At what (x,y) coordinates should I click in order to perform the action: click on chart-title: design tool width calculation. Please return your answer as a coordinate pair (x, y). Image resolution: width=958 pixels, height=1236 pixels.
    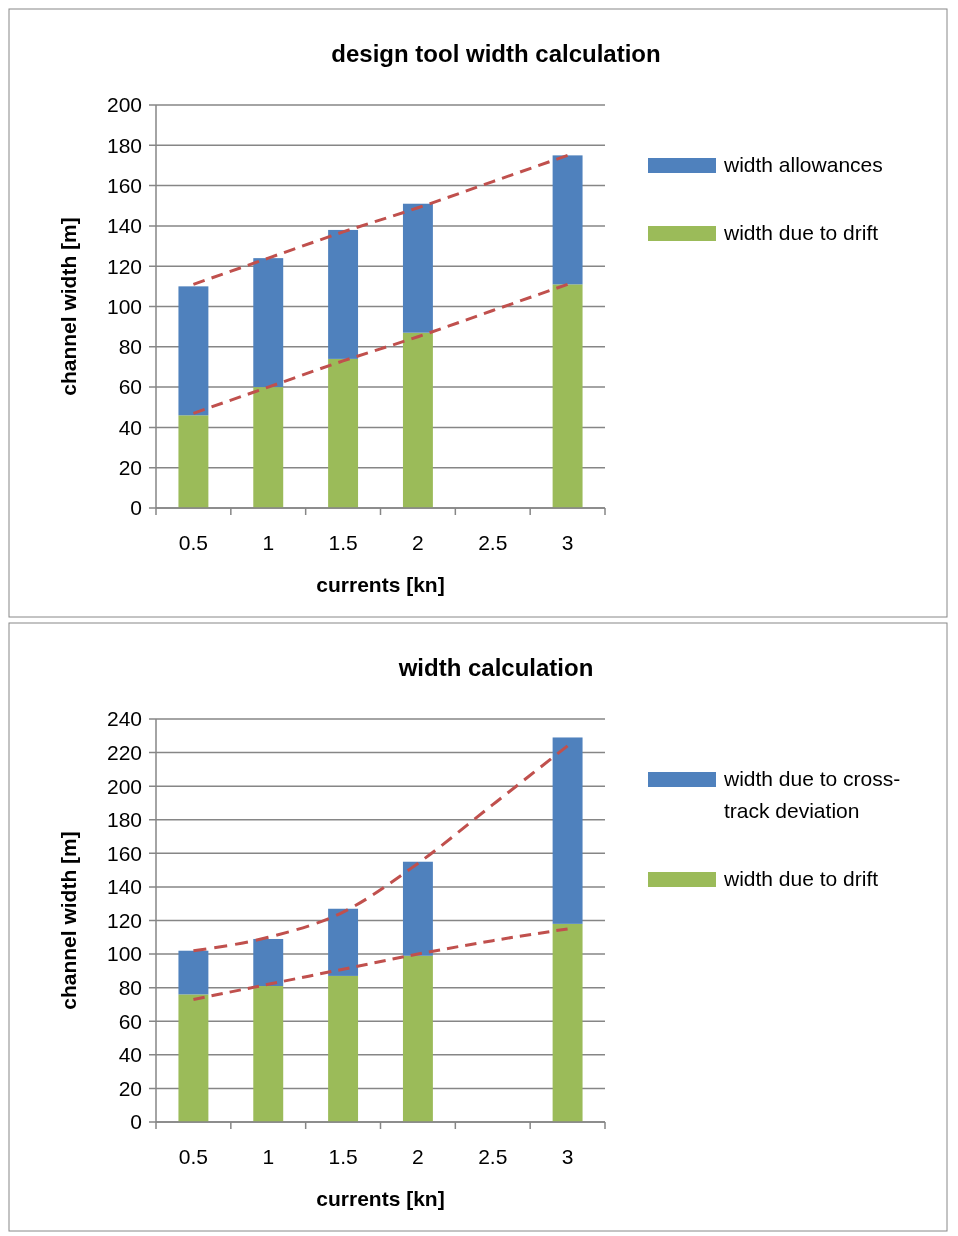
    Looking at the image, I should click on (496, 53).